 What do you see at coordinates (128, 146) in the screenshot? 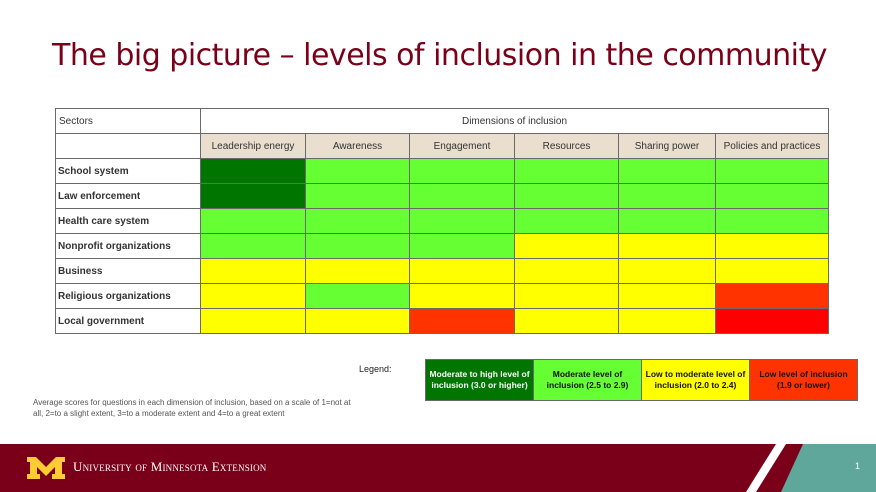
I see `corner-cell` at bounding box center [128, 146].